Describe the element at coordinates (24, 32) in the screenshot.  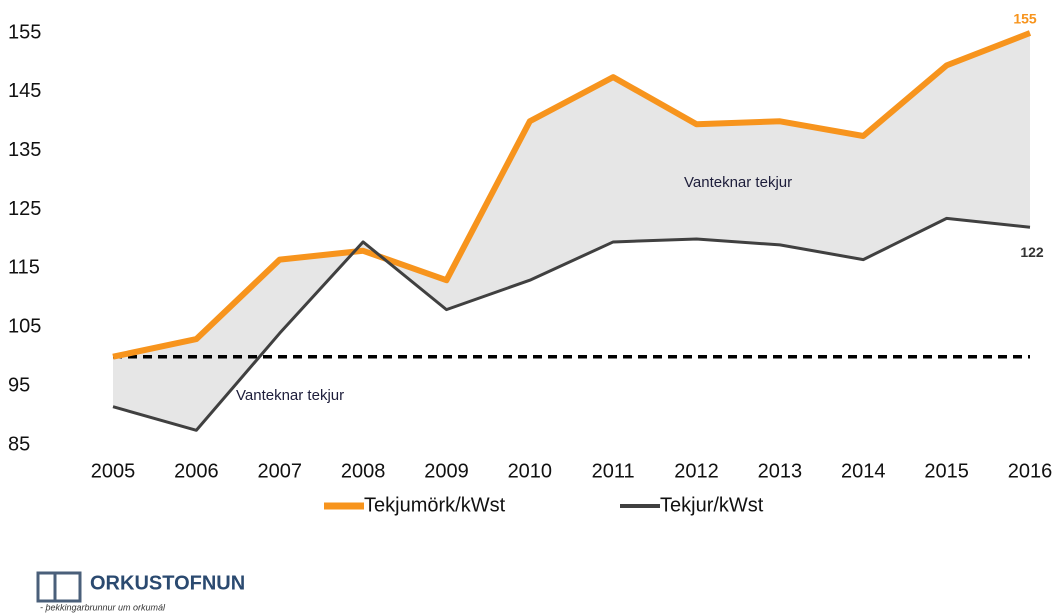
I see `y-tick-label: 155` at that location.